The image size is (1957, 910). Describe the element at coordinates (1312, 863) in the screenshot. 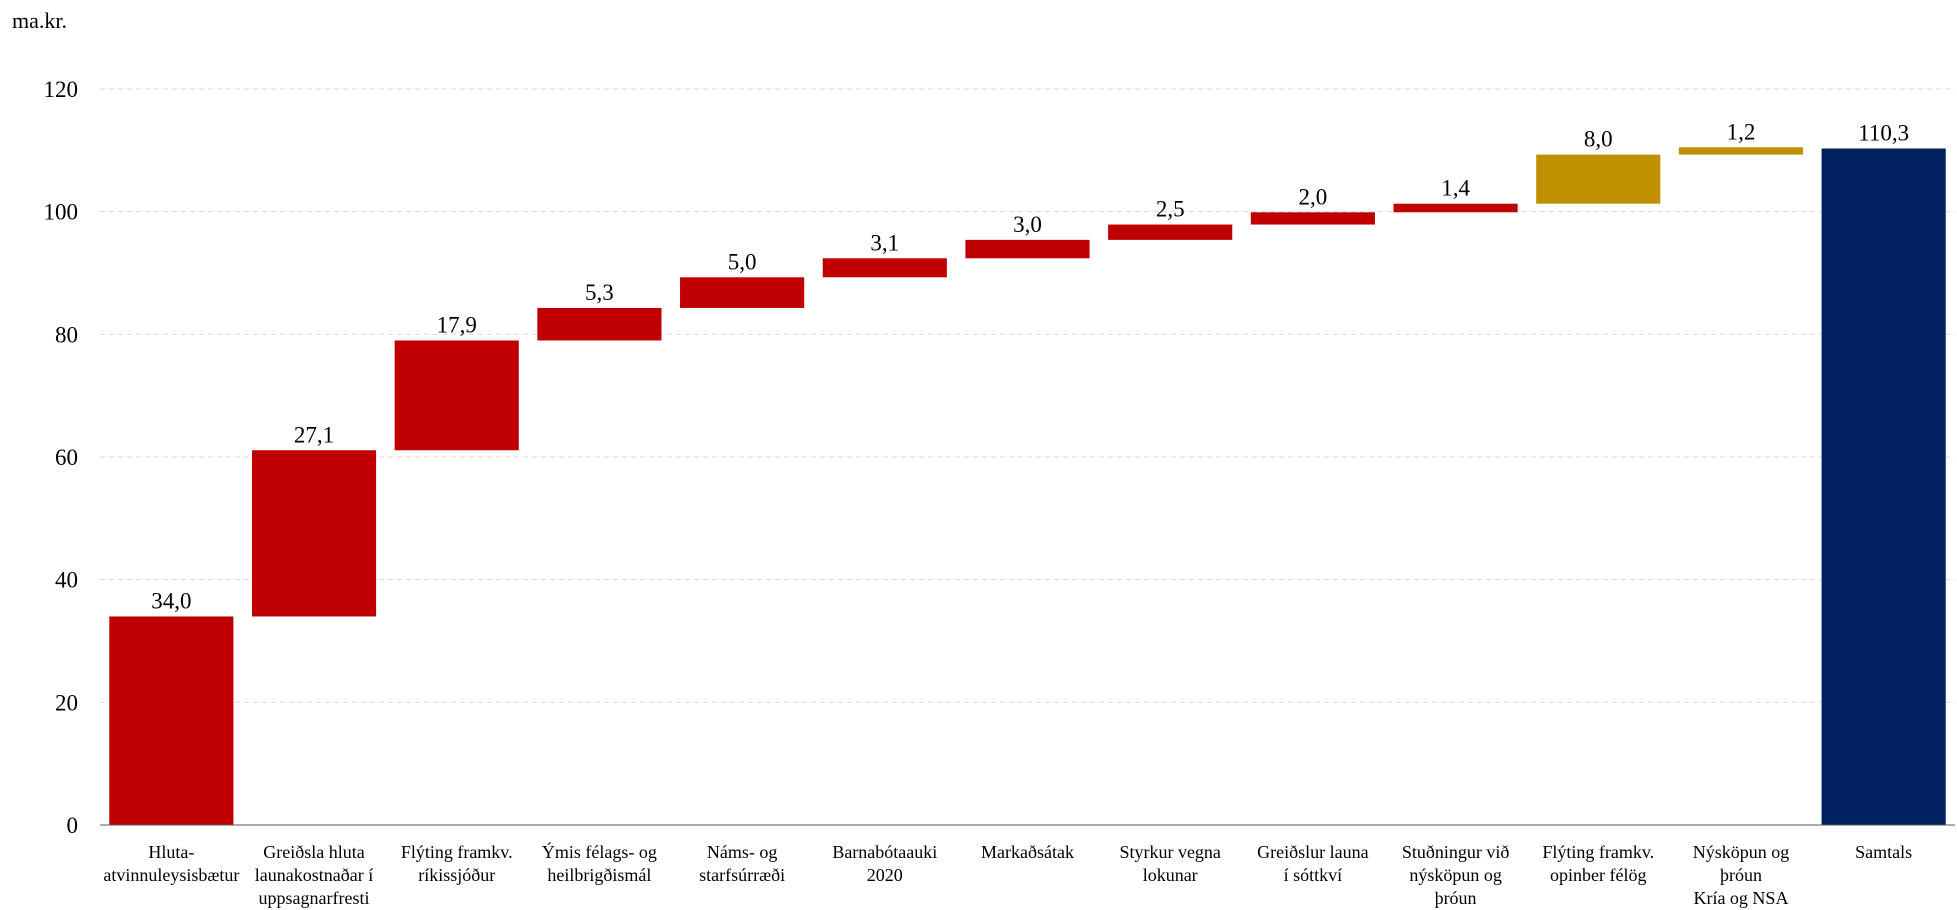

I see `category-label: Greiðslur launa í sóttkví` at that location.